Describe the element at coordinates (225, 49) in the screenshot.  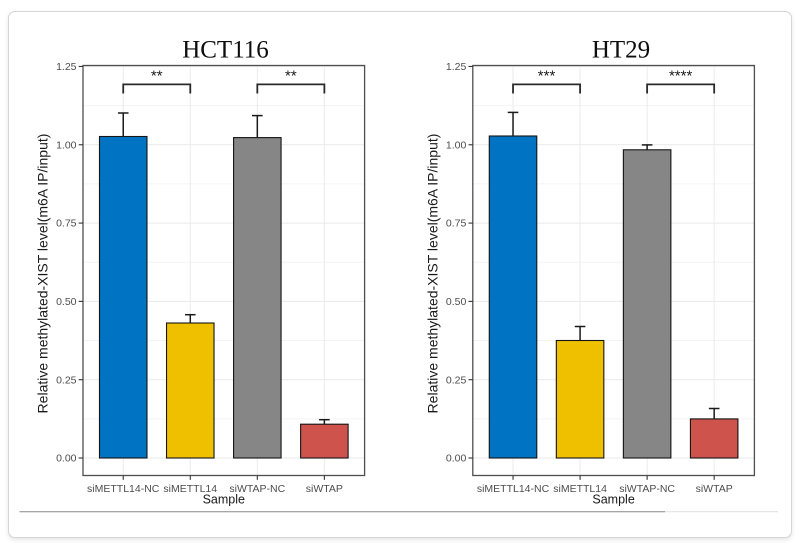
I see `svg-text: HCT116` at that location.